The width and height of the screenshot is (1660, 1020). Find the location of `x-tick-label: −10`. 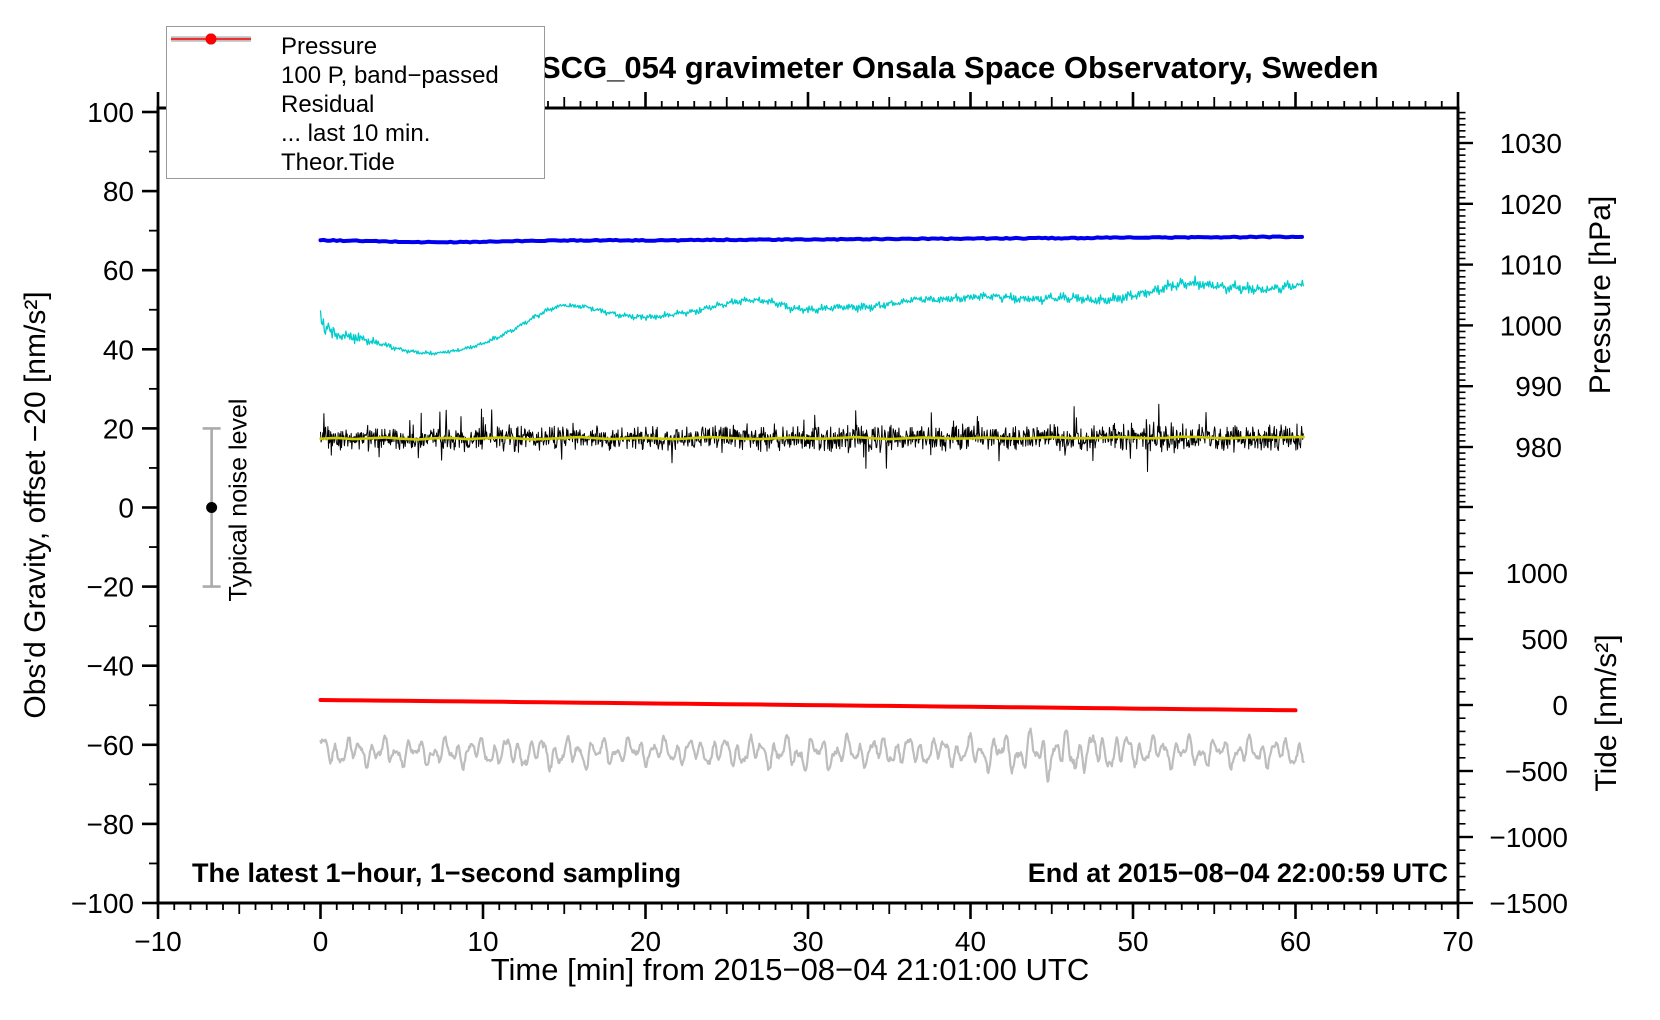

x-tick-label: −10 is located at coordinates (158, 941).